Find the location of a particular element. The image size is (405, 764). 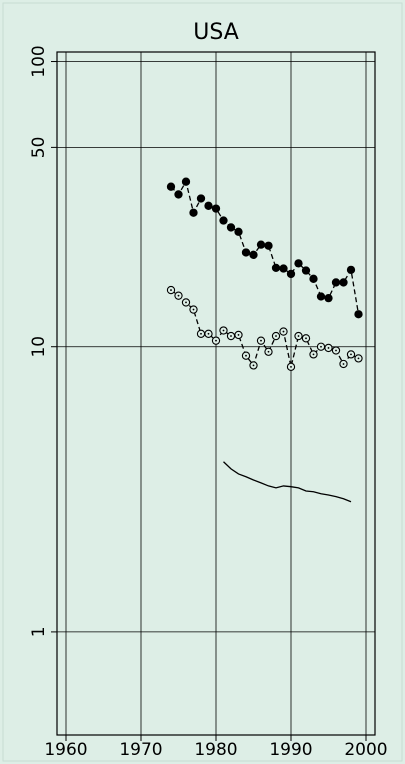

x-tick-label: 1990 is located at coordinates (290, 750).